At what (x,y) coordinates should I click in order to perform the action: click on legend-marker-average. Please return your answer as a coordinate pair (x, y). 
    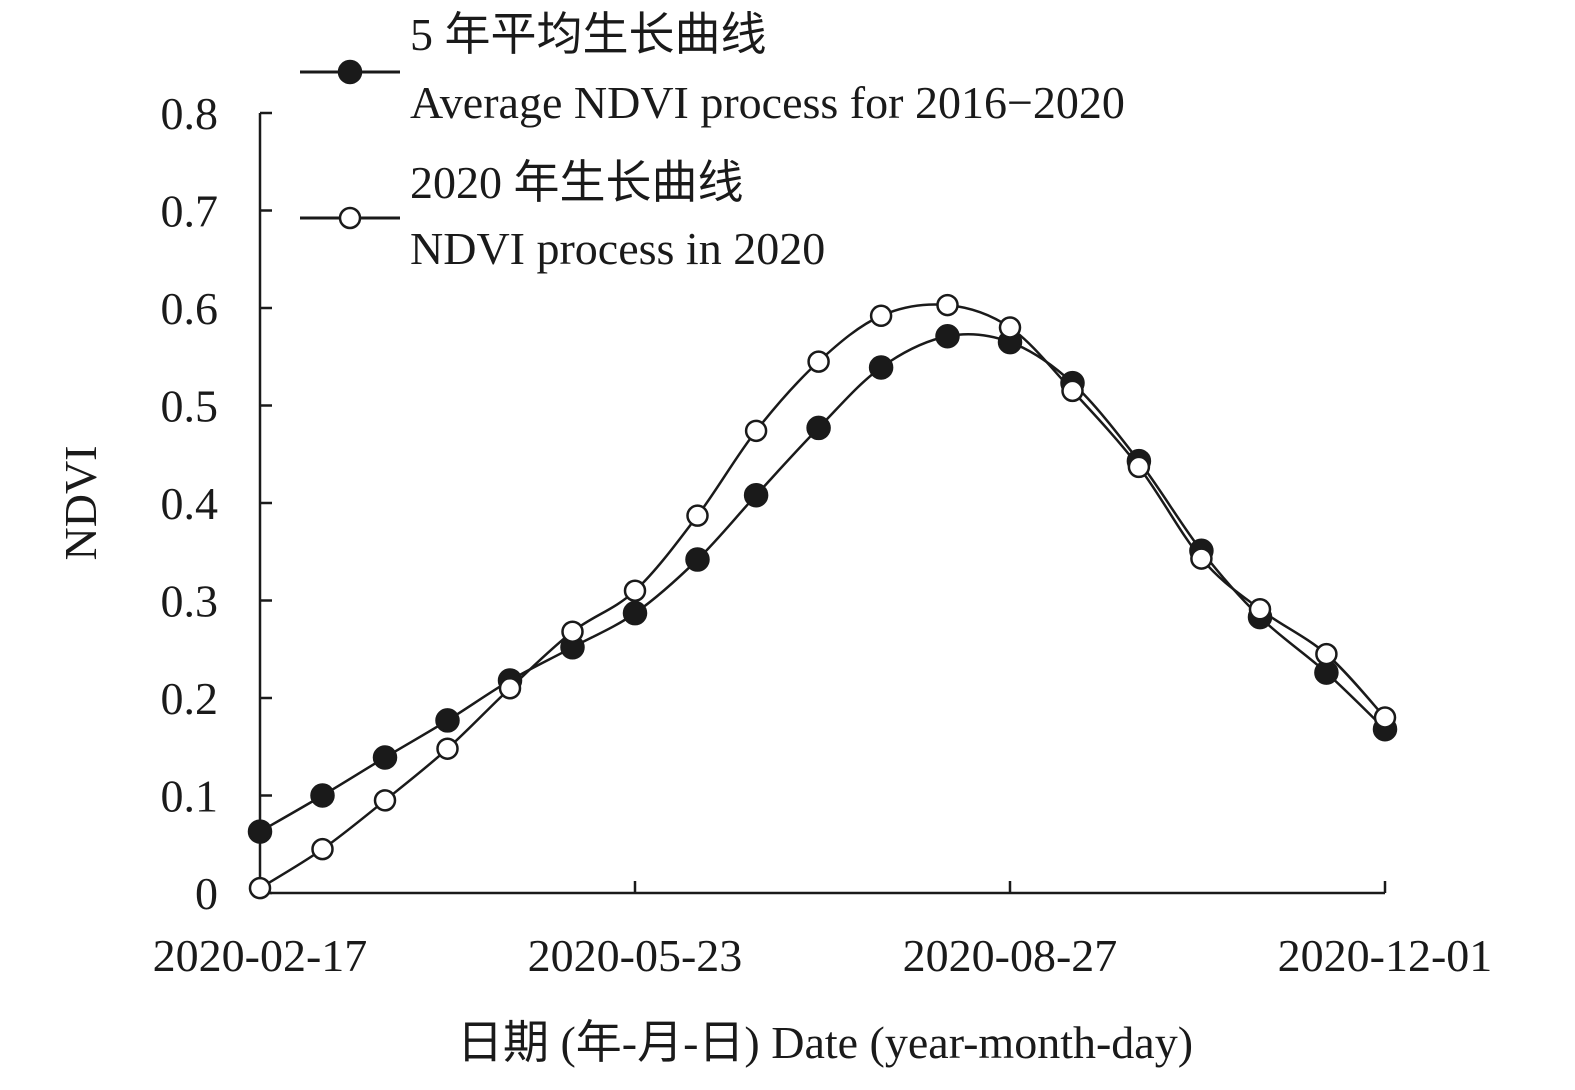
    Looking at the image, I should click on (350, 72).